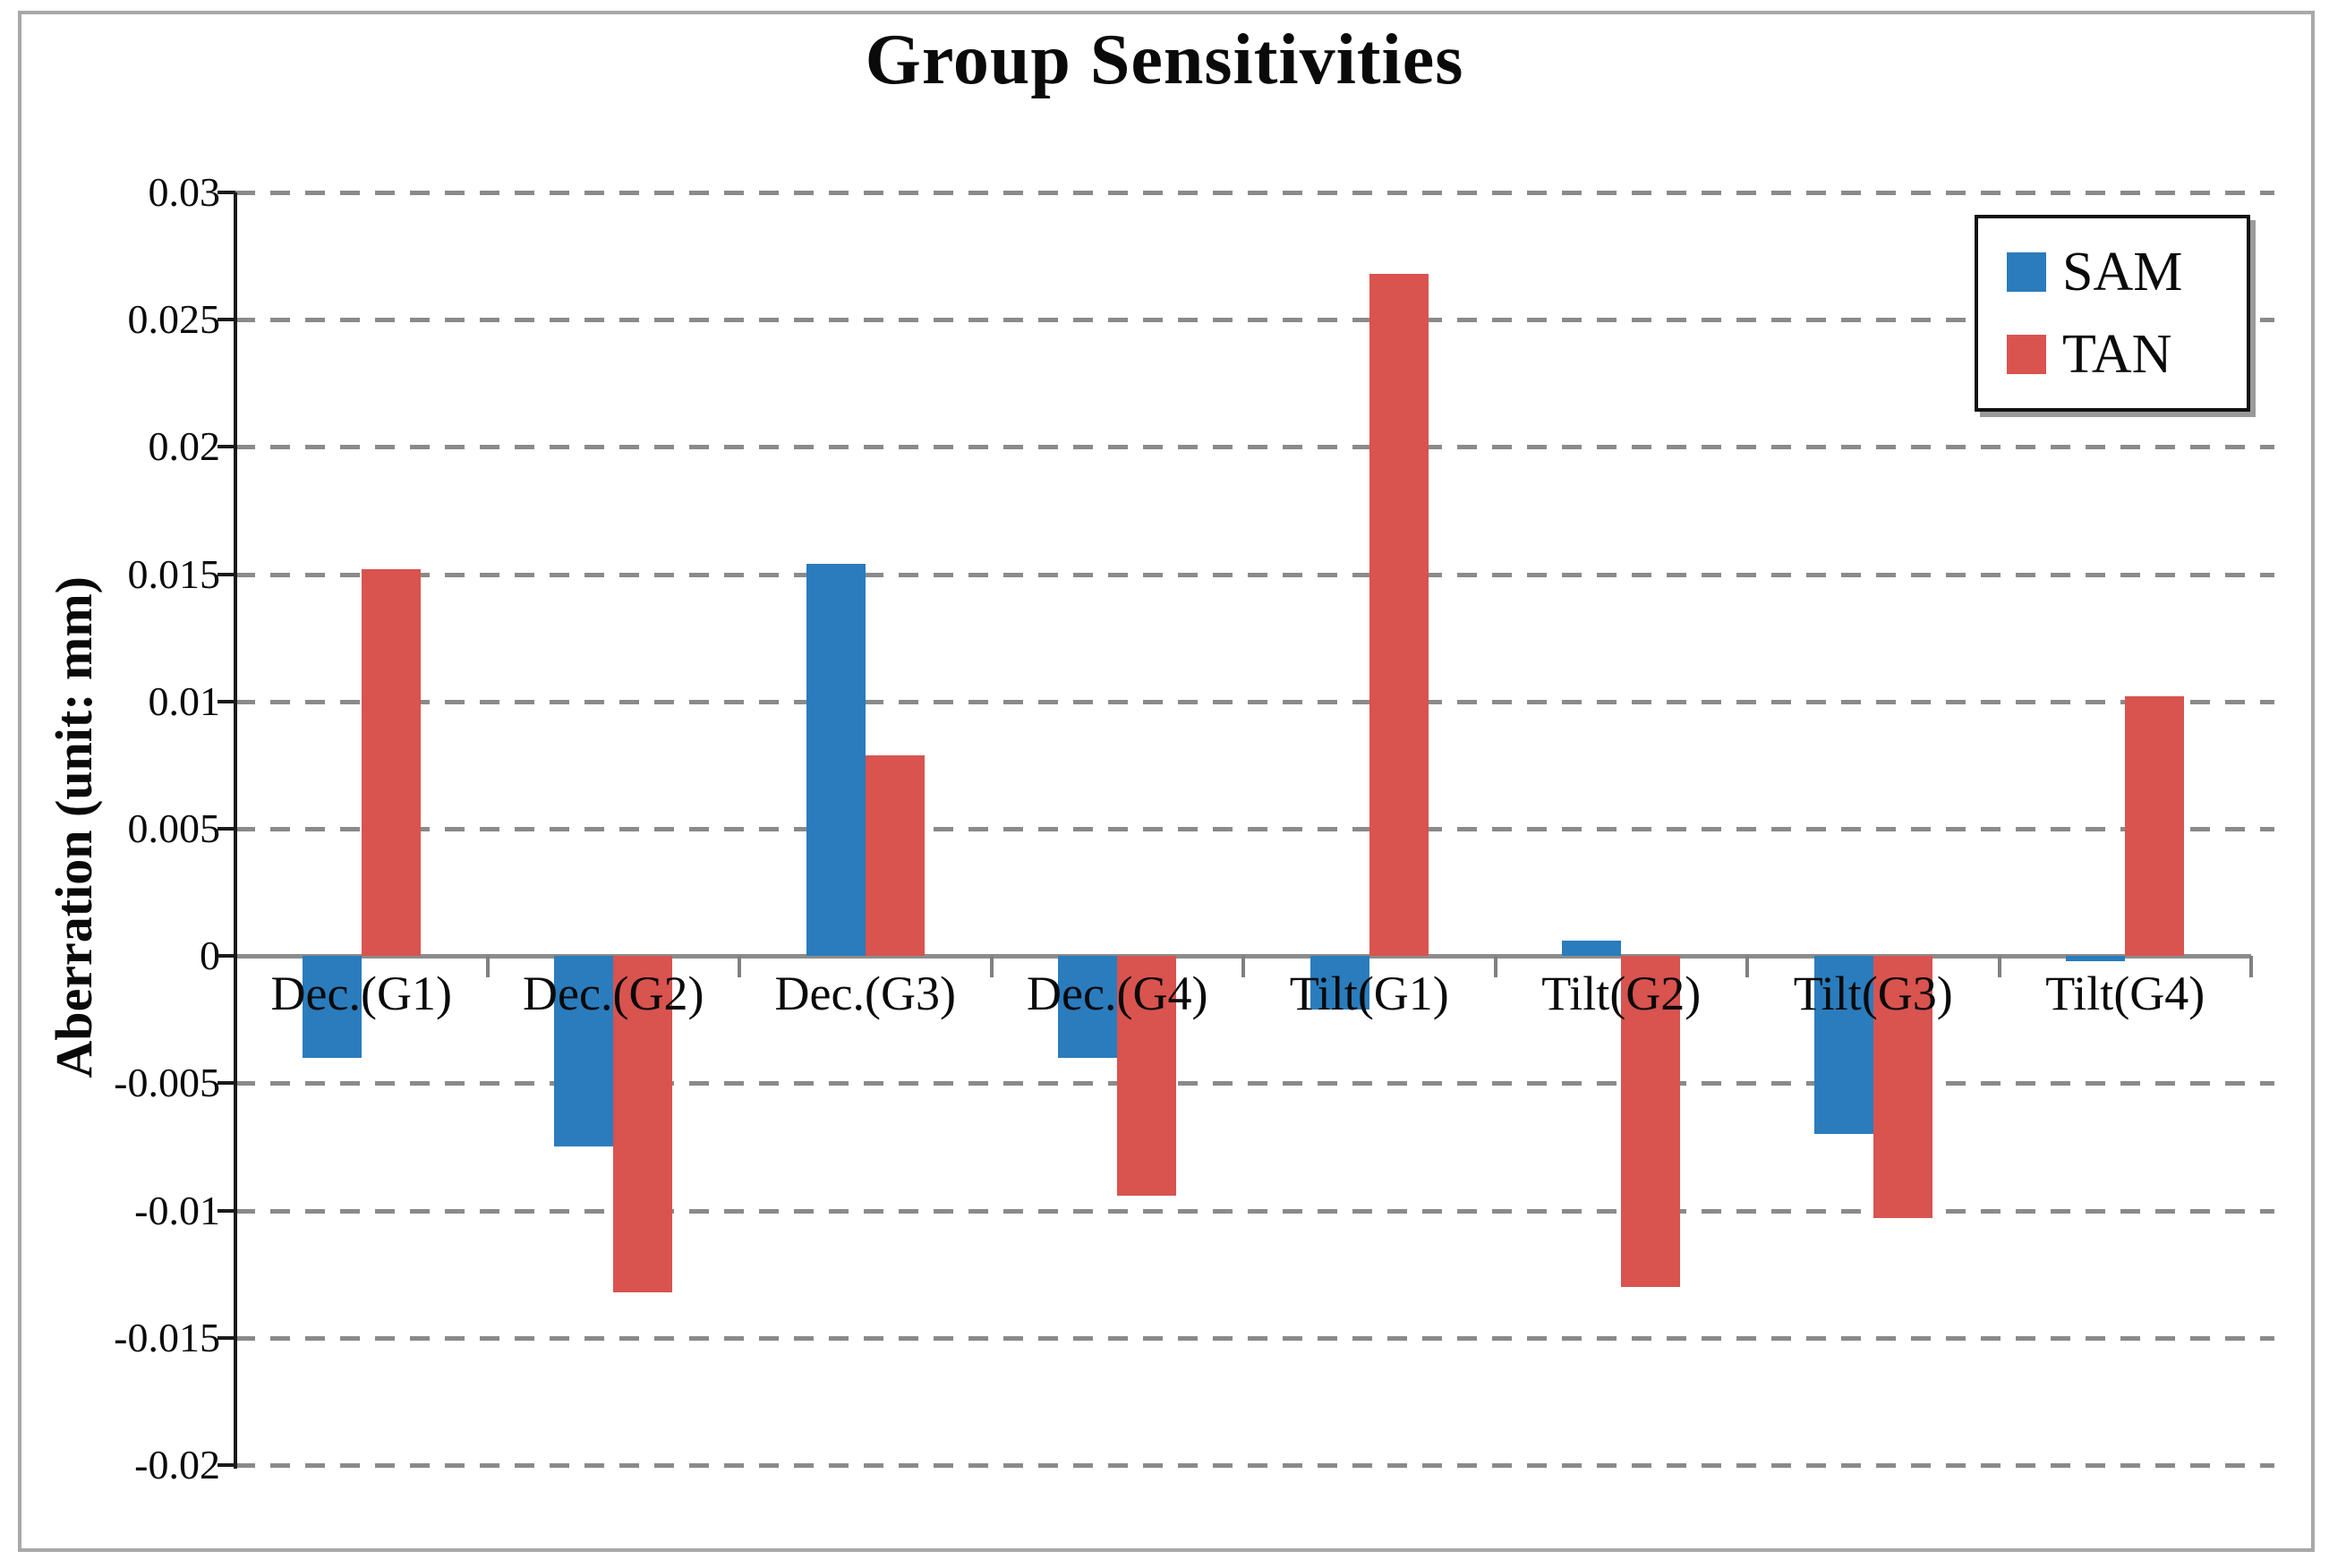 The height and width of the screenshot is (1568, 2329). What do you see at coordinates (177, 1210) in the screenshot?
I see `y-tick-label: -0.01` at bounding box center [177, 1210].